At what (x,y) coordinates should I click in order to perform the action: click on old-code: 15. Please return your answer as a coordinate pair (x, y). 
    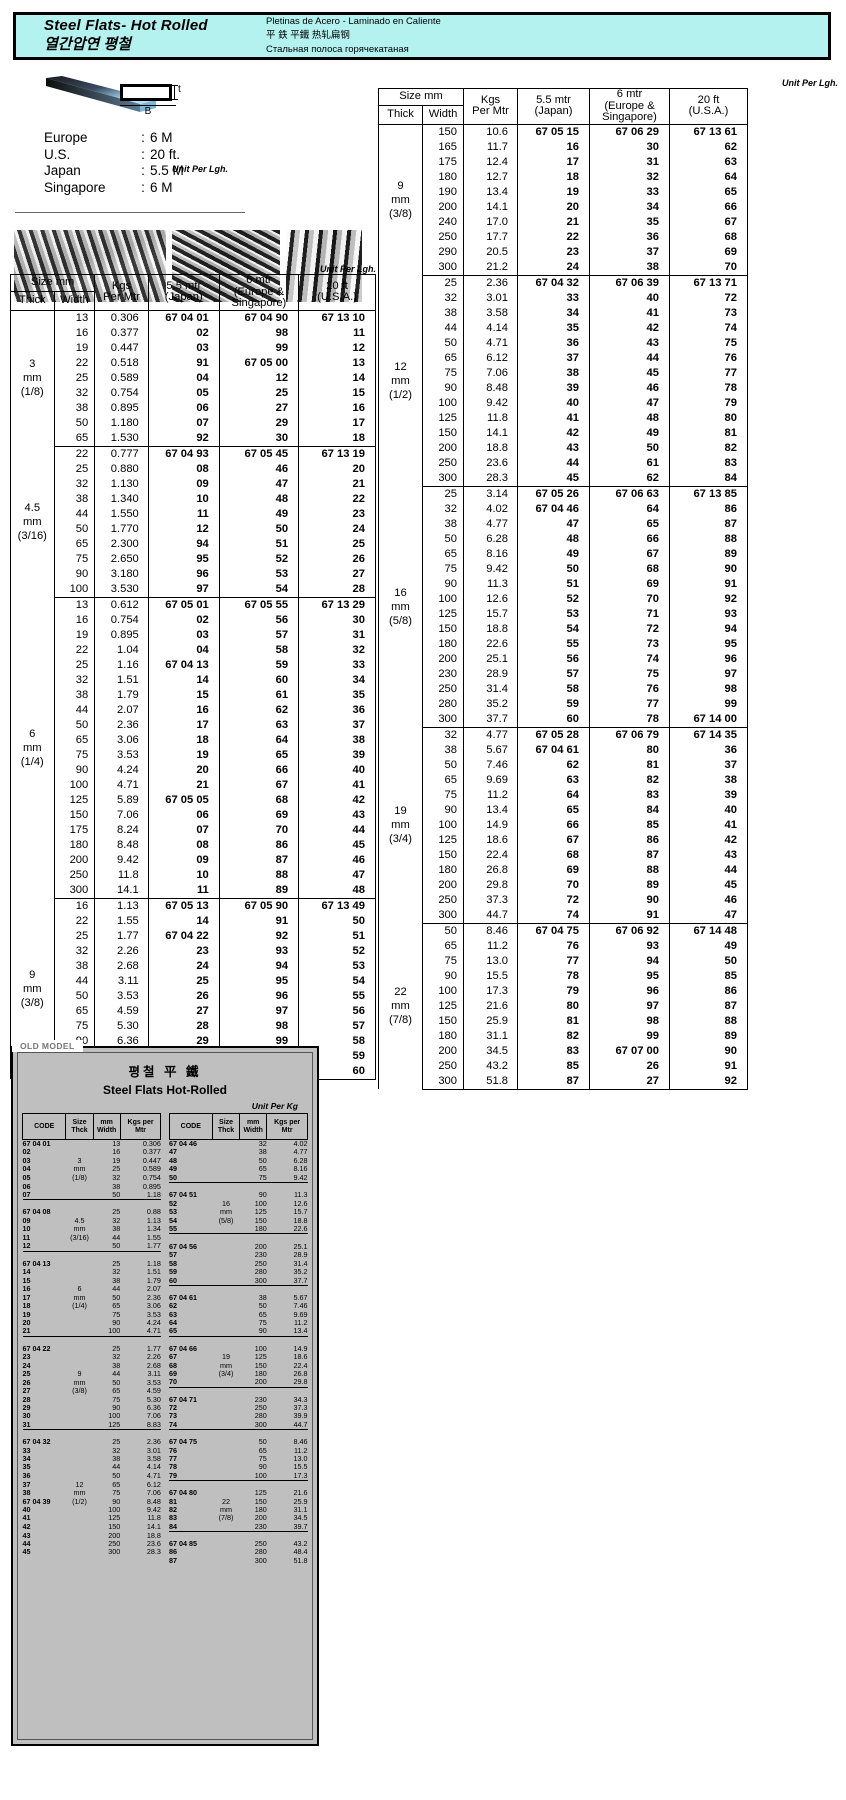
    Looking at the image, I should click on (26, 1280).